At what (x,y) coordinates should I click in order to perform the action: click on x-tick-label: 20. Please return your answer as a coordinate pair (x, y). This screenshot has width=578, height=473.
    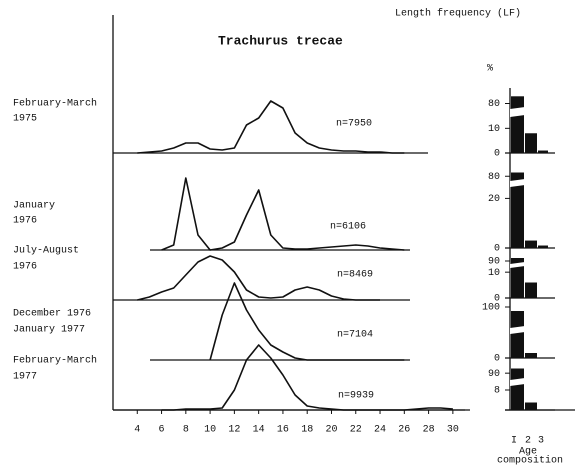
    Looking at the image, I should click on (331, 430).